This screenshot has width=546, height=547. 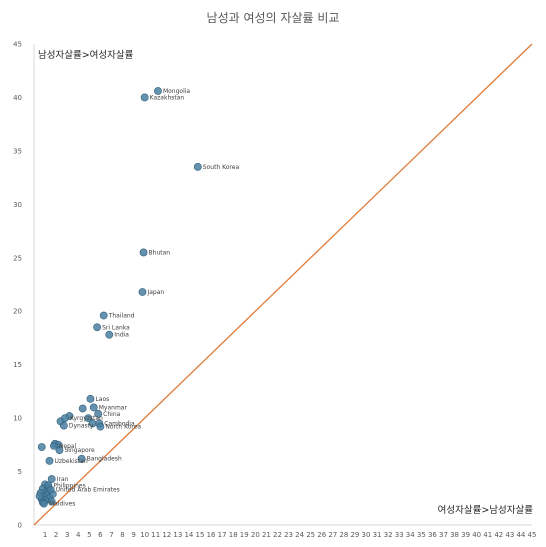 I want to click on point-label: Sri Lanka, so click(x=116, y=327).